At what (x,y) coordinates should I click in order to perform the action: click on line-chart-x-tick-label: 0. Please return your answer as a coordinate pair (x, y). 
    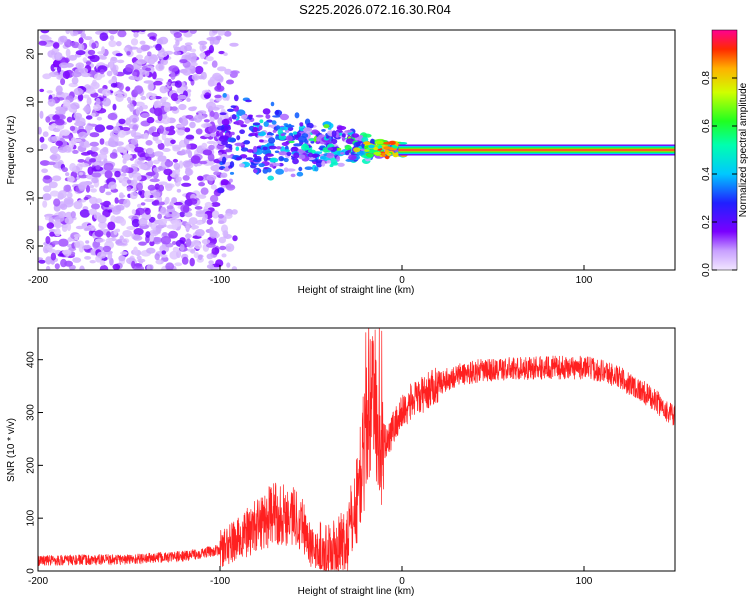
    Looking at the image, I should click on (402, 581).